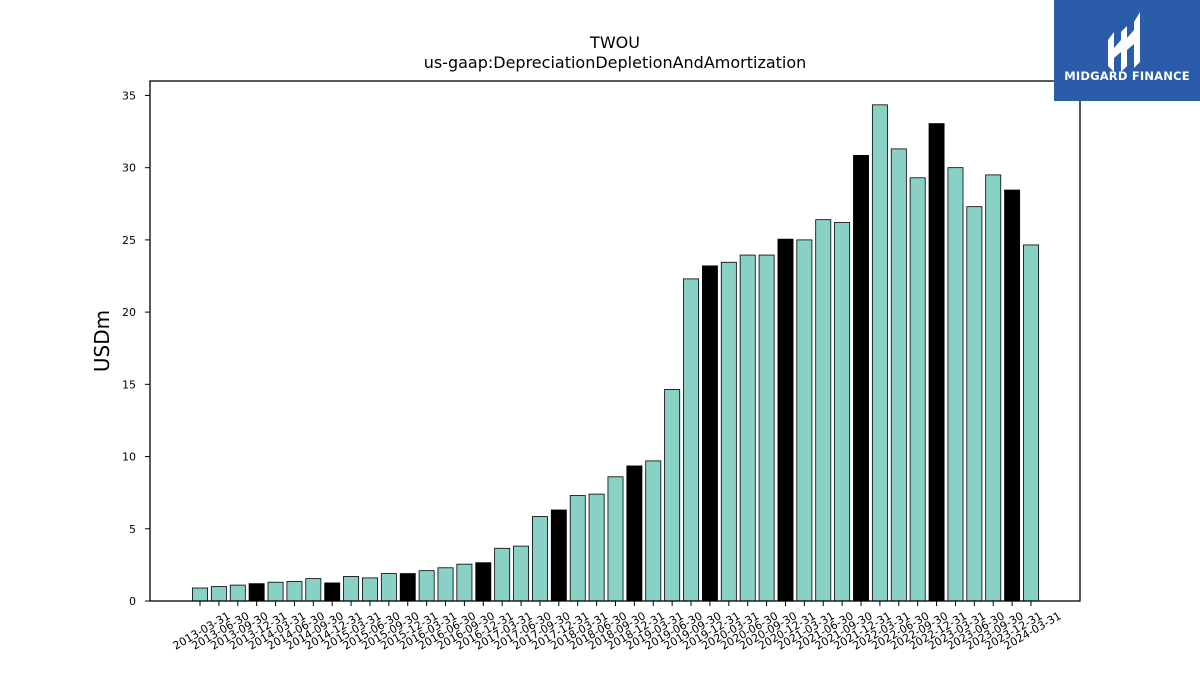  What do you see at coordinates (132, 529) in the screenshot?
I see `y-tick-label: 5` at bounding box center [132, 529].